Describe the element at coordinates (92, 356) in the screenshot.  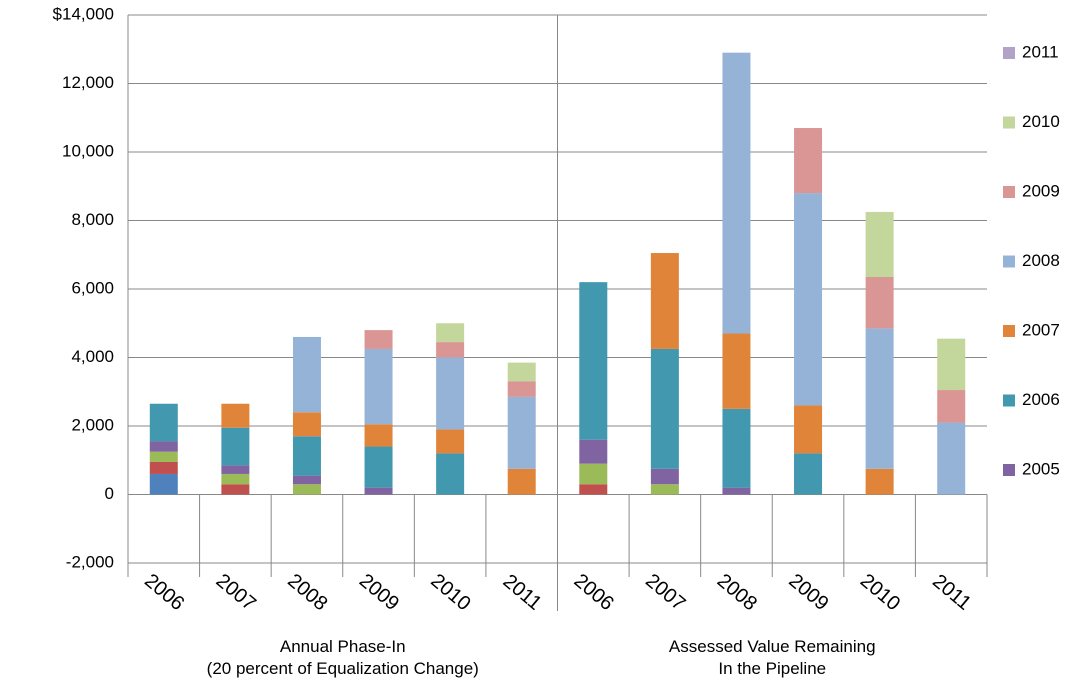
I see `y-tick-label: 4,000` at that location.